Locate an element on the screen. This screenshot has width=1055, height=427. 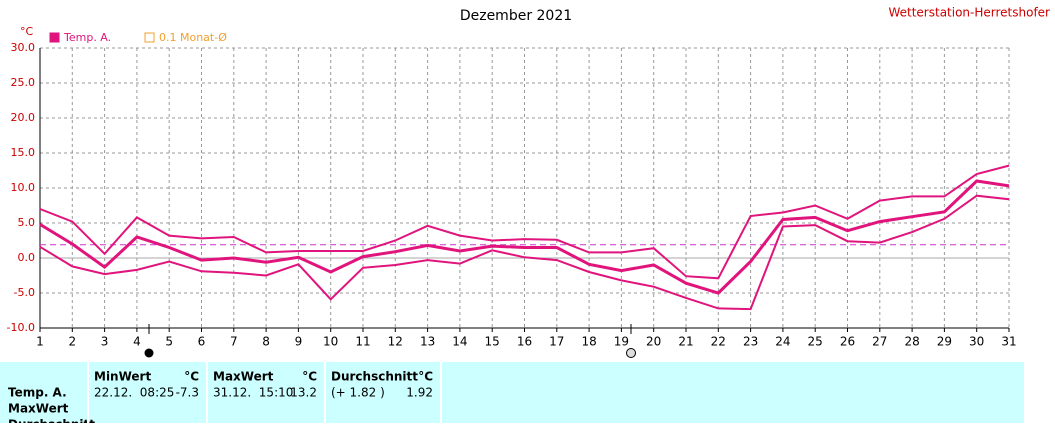
x-tick-label: 17 is located at coordinates (556, 342).